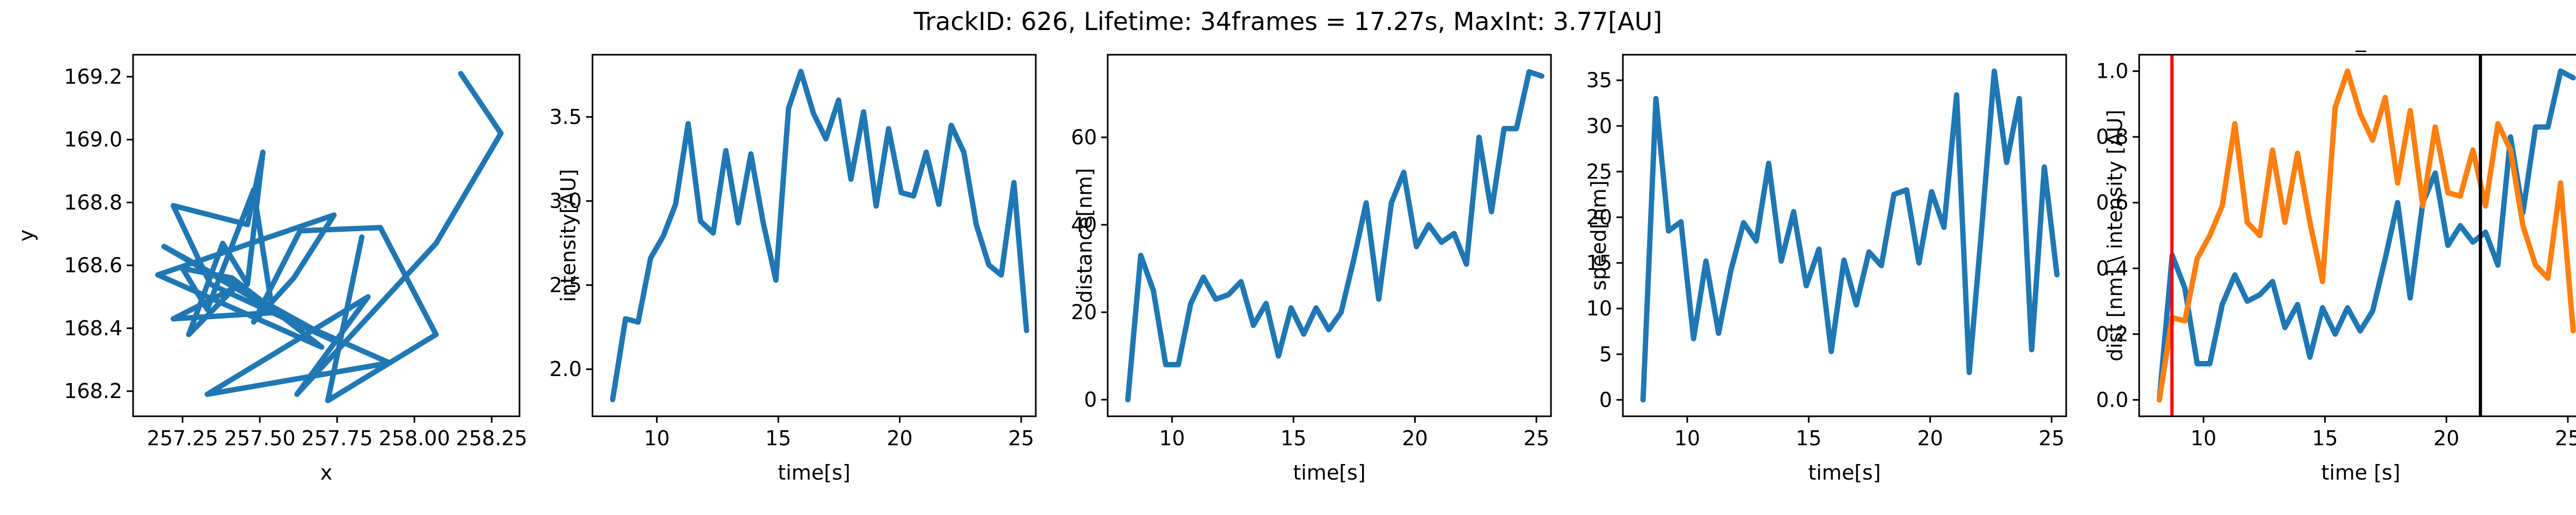  What do you see at coordinates (93, 77) in the screenshot?
I see `y-tick-label: 169.2` at bounding box center [93, 77].